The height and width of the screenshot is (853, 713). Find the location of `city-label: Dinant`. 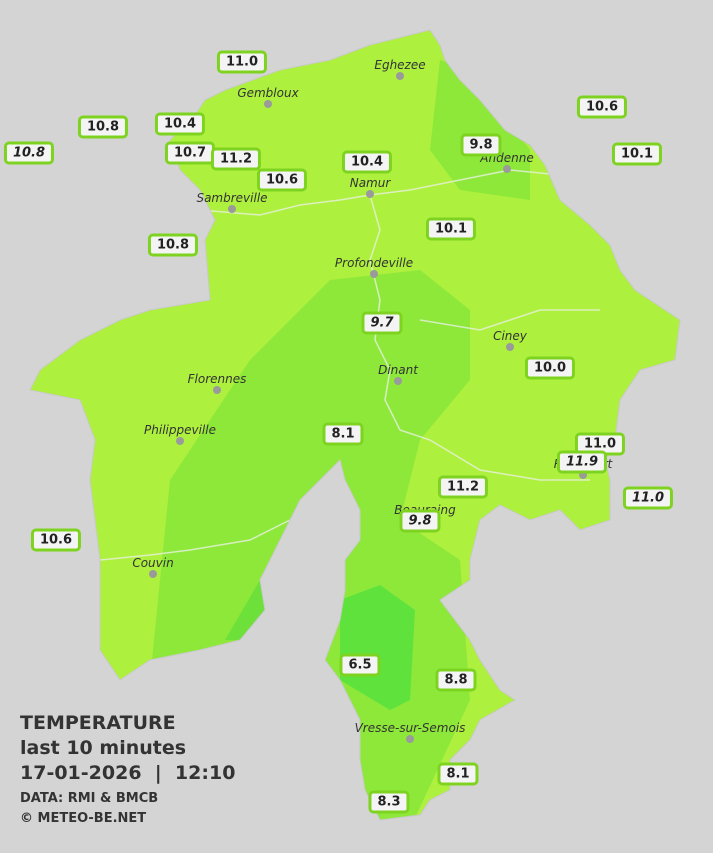

city-label: Dinant is located at coordinates (398, 370).